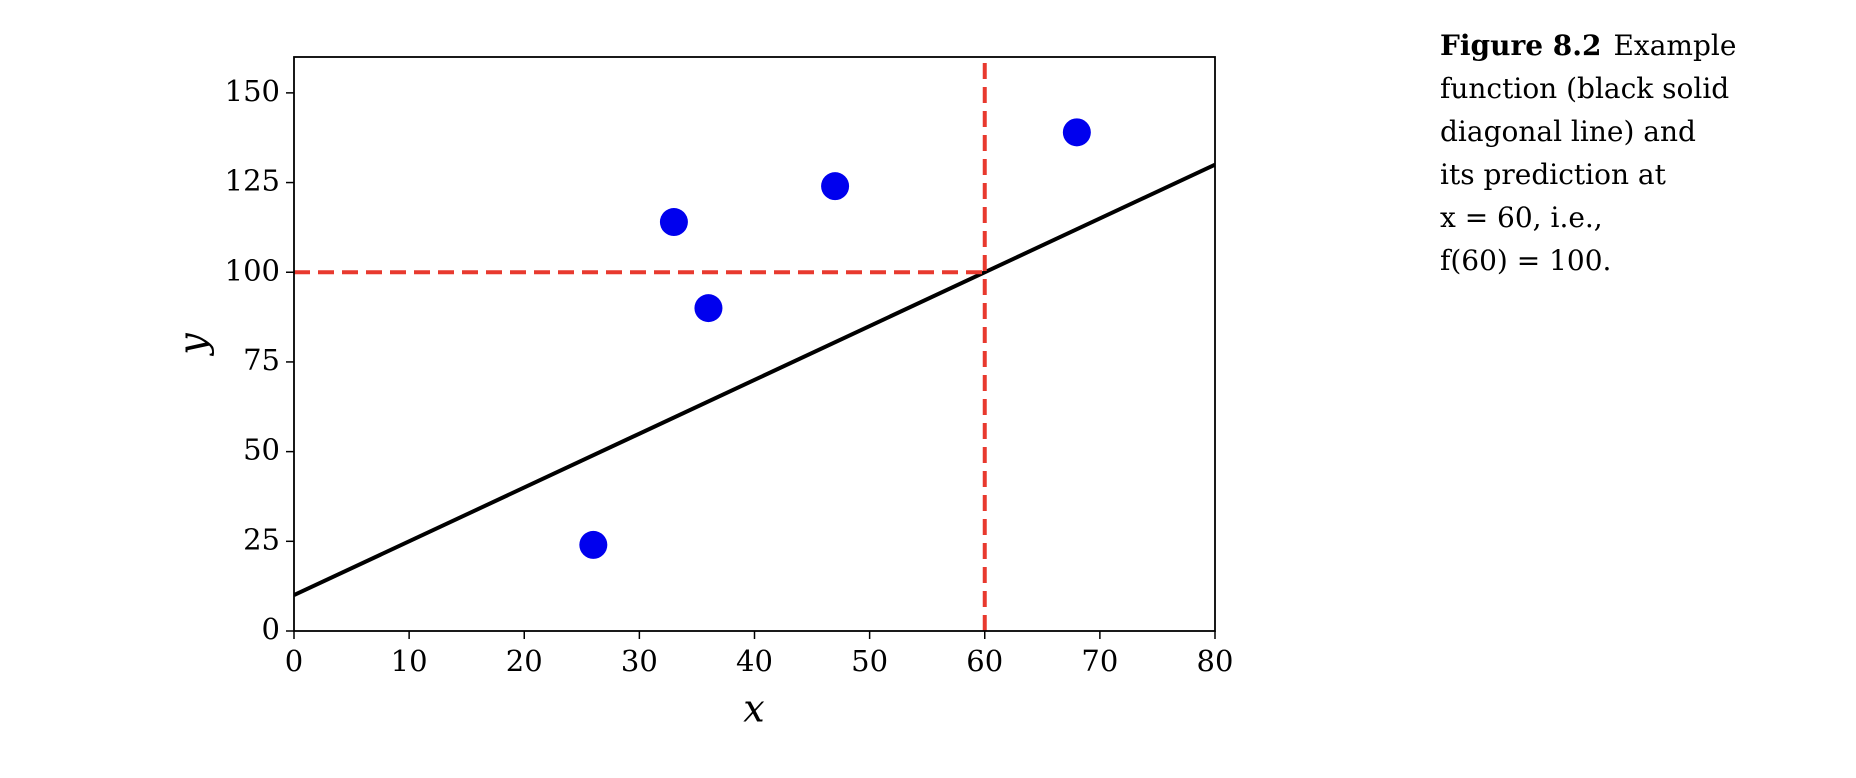  Describe the element at coordinates (1521, 45) in the screenshot. I see `caption-label: Figure 8.2` at that location.